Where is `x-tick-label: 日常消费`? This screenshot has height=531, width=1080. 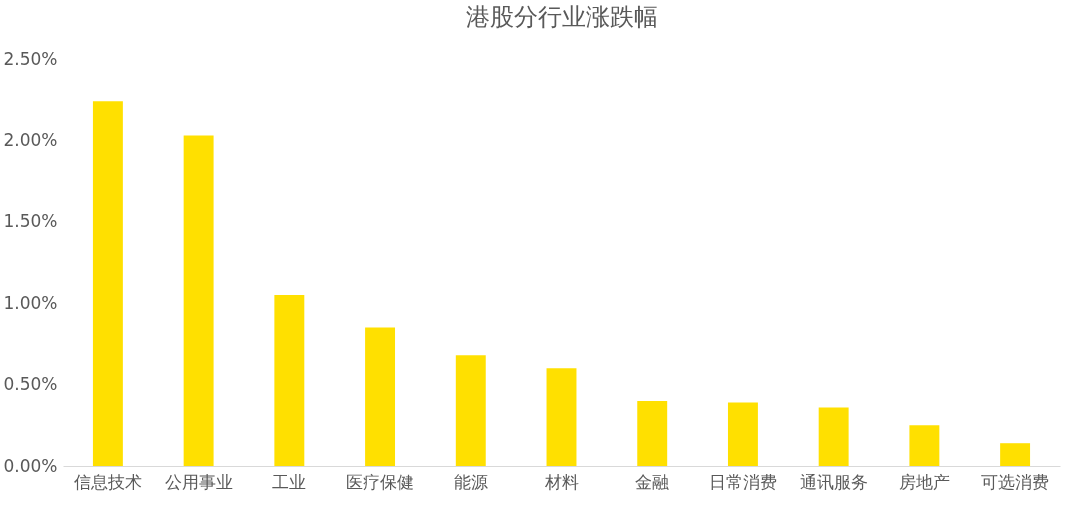
x-tick-label: 日常消费 is located at coordinates (742, 481).